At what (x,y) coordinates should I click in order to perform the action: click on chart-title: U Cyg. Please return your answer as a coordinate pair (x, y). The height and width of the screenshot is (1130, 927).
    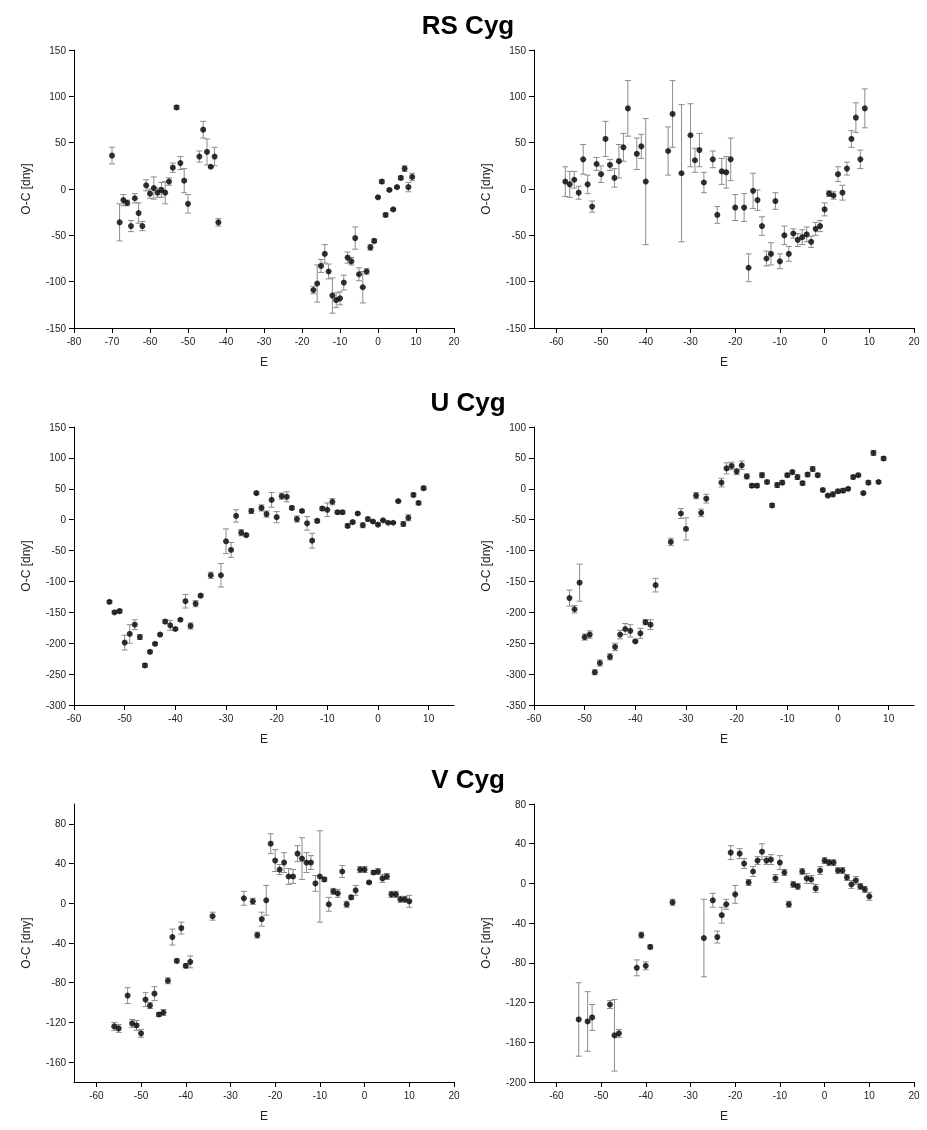
    Looking at the image, I should click on (468, 402).